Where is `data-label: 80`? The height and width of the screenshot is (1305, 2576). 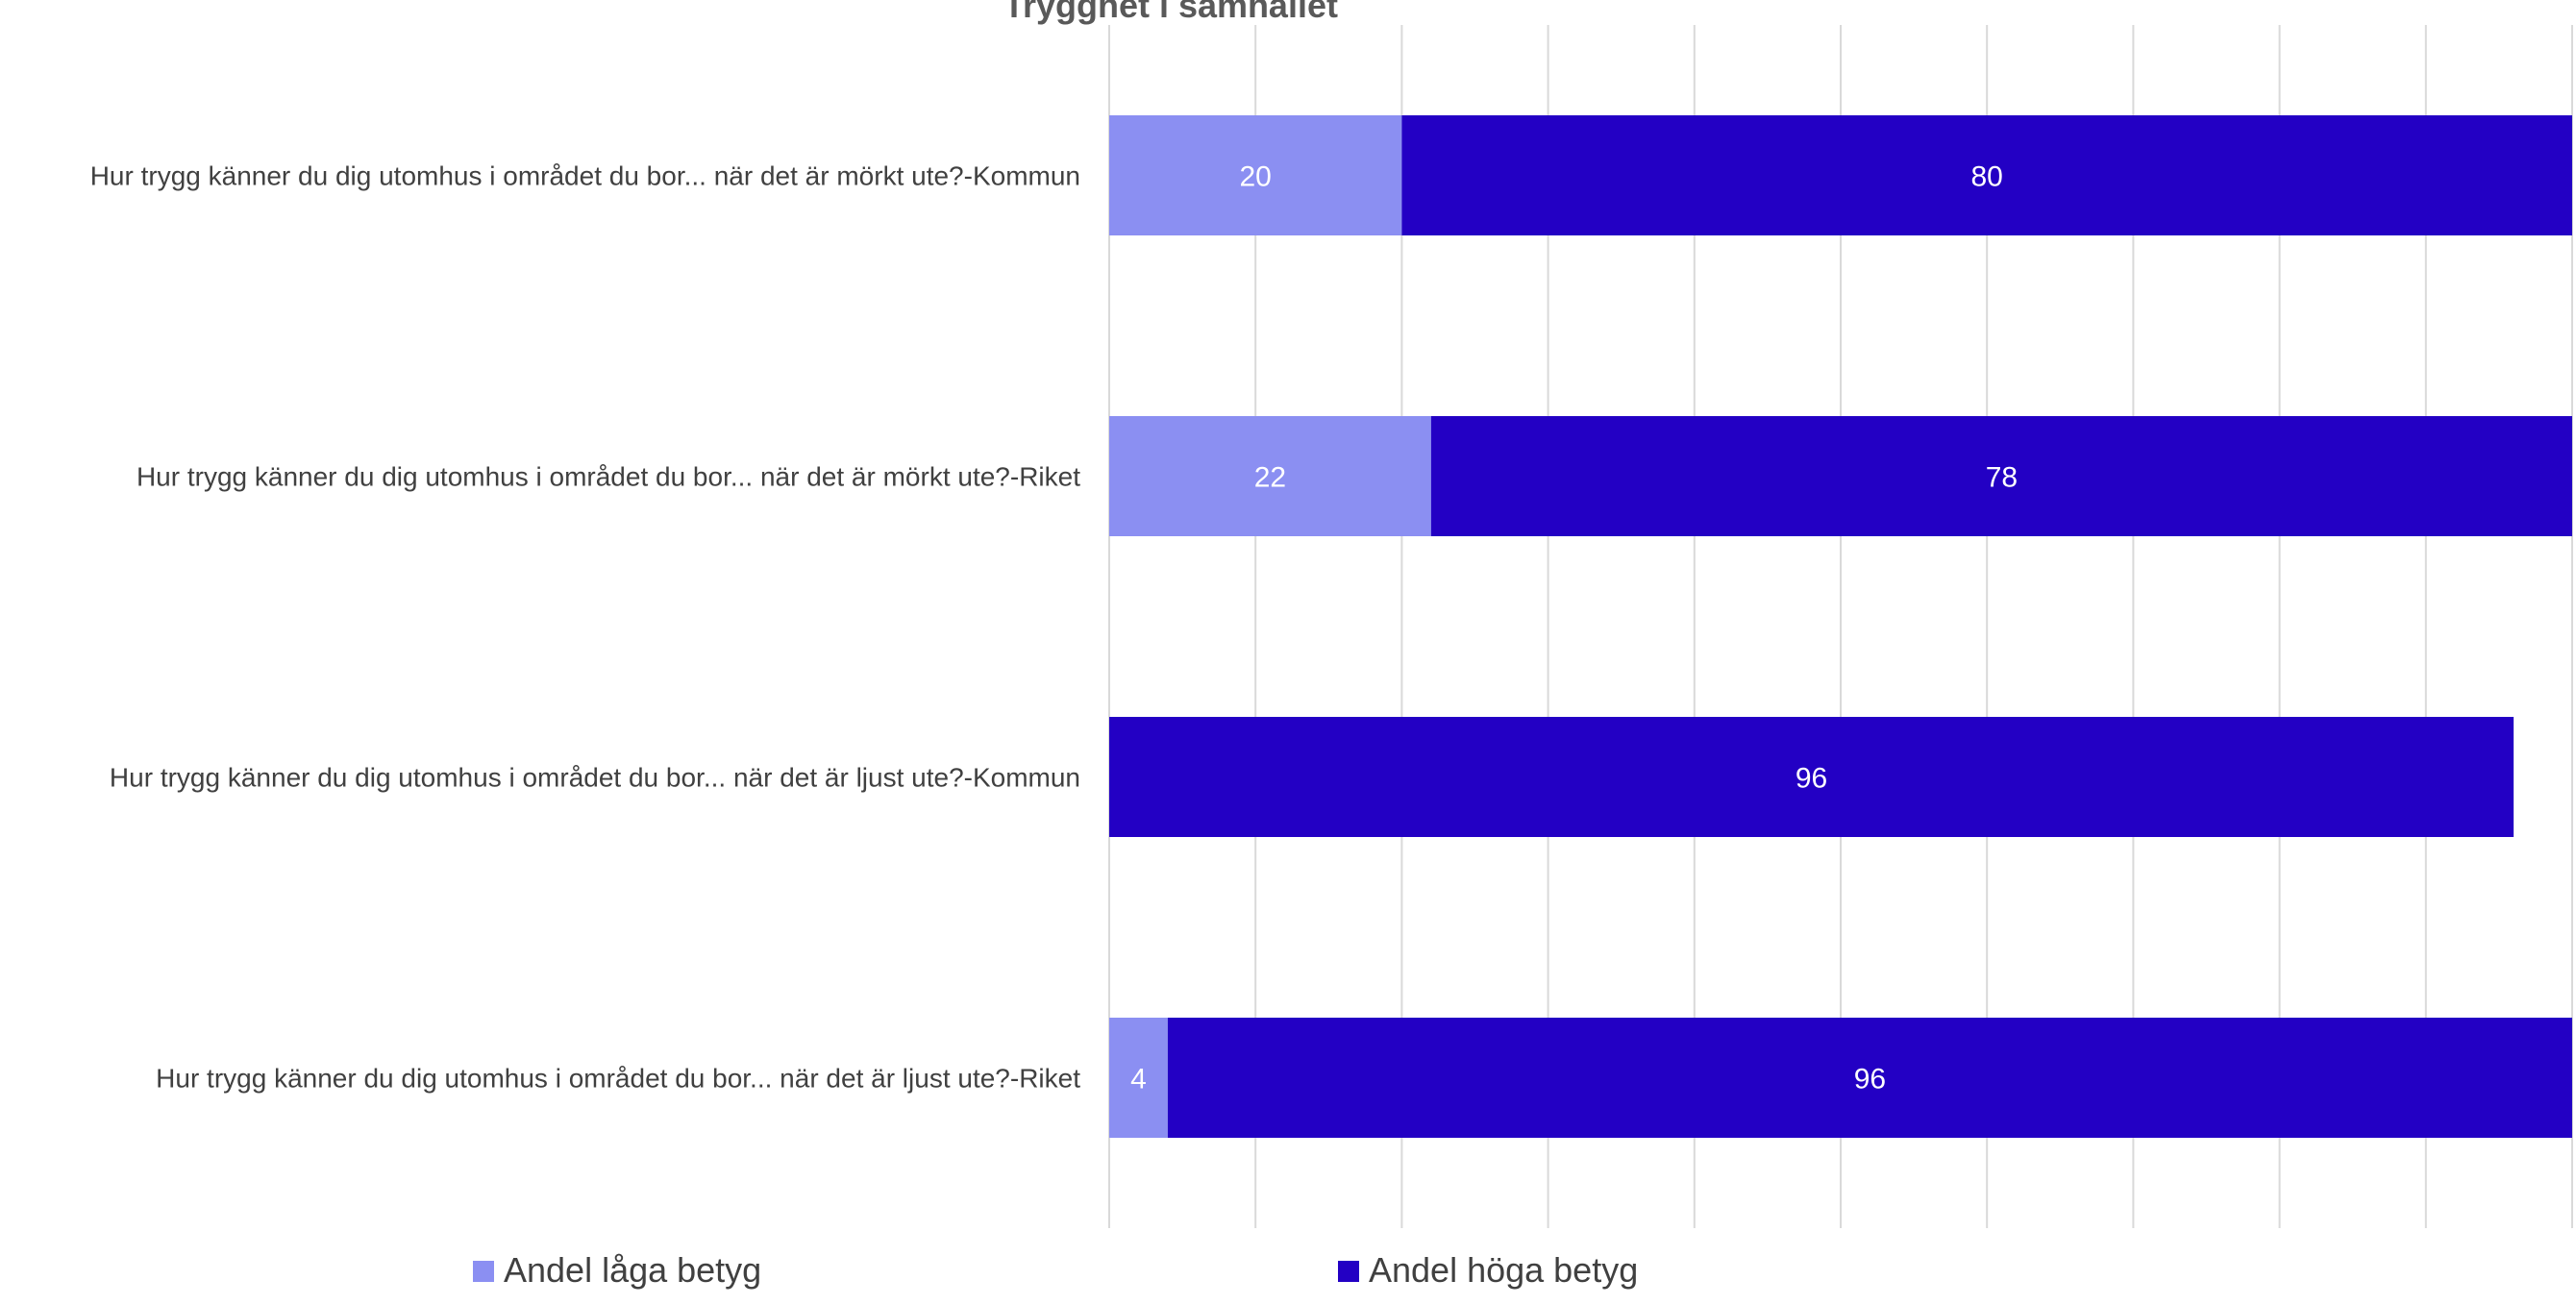 data-label: 80 is located at coordinates (1987, 177).